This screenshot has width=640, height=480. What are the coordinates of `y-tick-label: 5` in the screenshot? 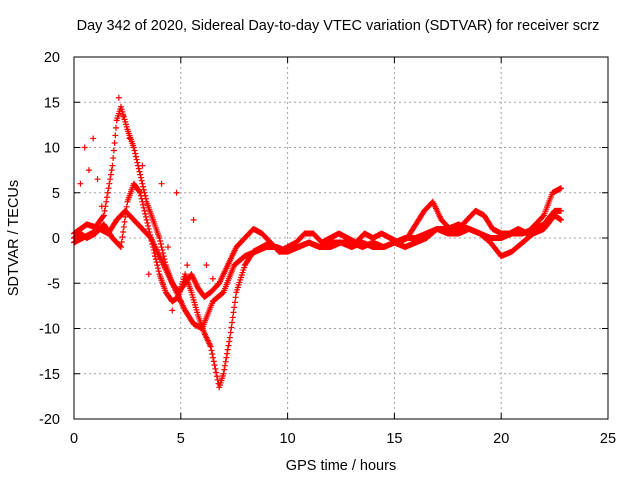 It's located at (56, 194).